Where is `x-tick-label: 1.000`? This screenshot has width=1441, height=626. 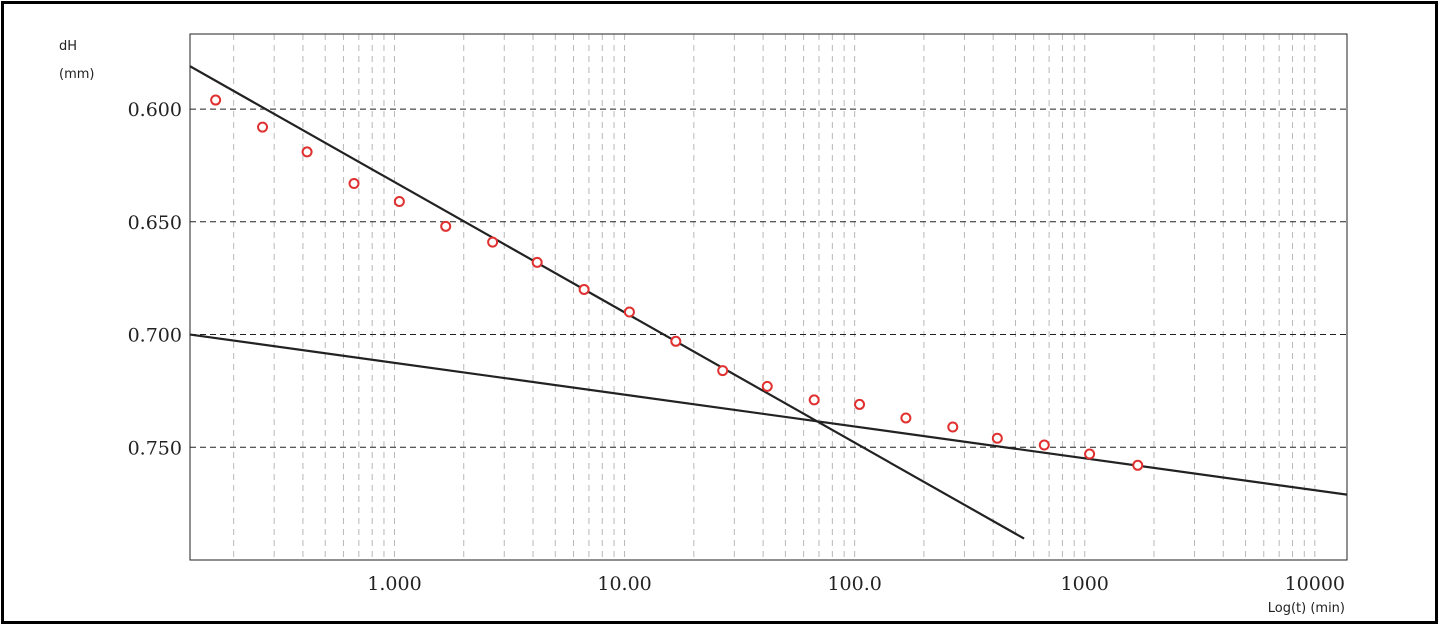
x-tick-label: 1.000 is located at coordinates (394, 584).